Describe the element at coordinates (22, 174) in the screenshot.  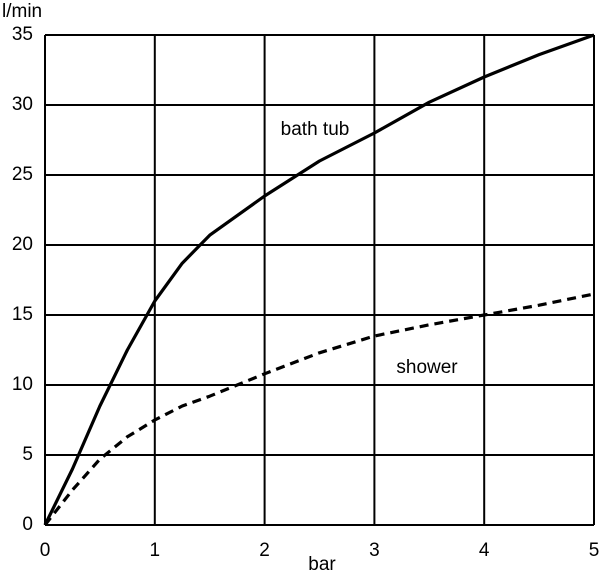
I see `y-tick-label: 25` at that location.